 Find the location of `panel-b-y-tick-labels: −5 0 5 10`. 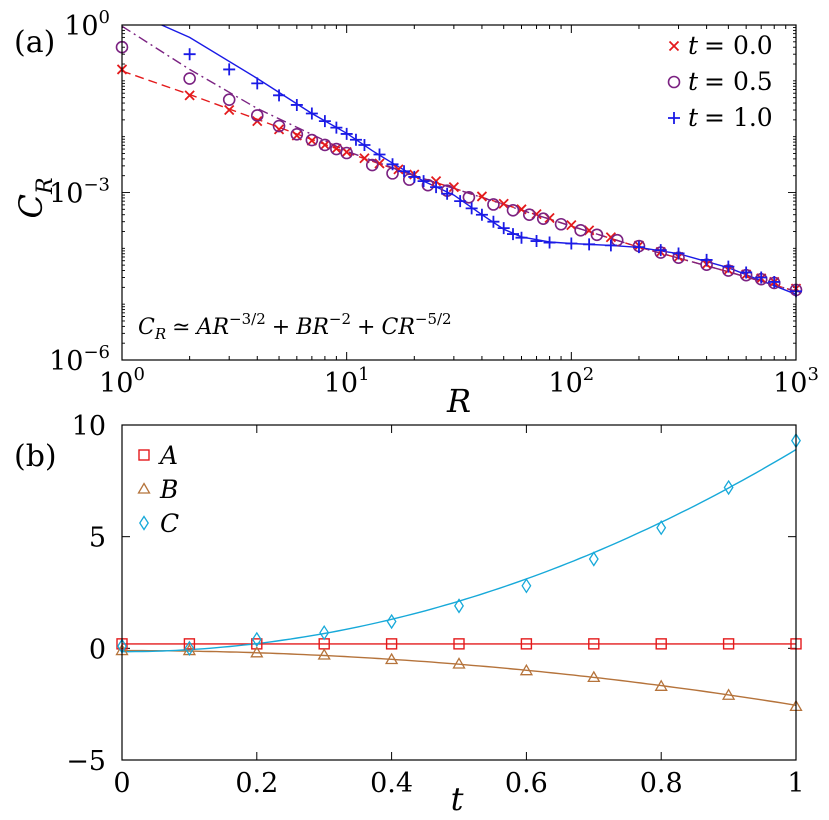

panel-b-y-tick-labels: −5 0 5 10 is located at coordinates (86, 594).